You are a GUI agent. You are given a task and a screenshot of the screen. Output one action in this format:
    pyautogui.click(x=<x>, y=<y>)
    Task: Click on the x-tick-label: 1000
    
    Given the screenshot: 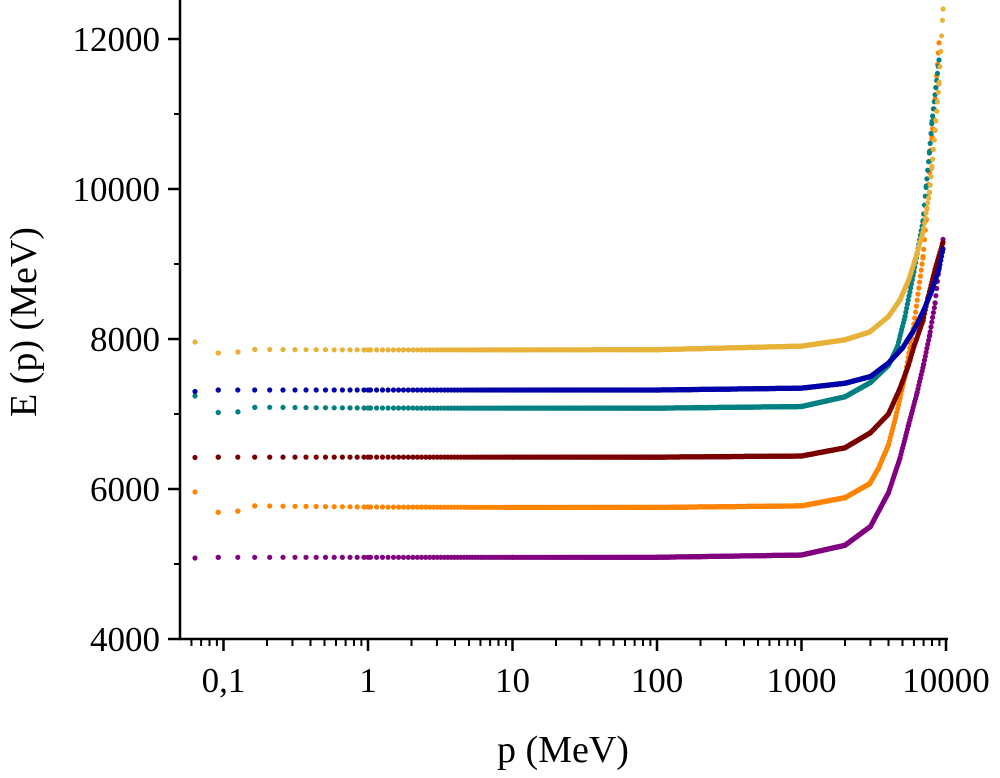 What is the action you would take?
    pyautogui.click(x=802, y=680)
    